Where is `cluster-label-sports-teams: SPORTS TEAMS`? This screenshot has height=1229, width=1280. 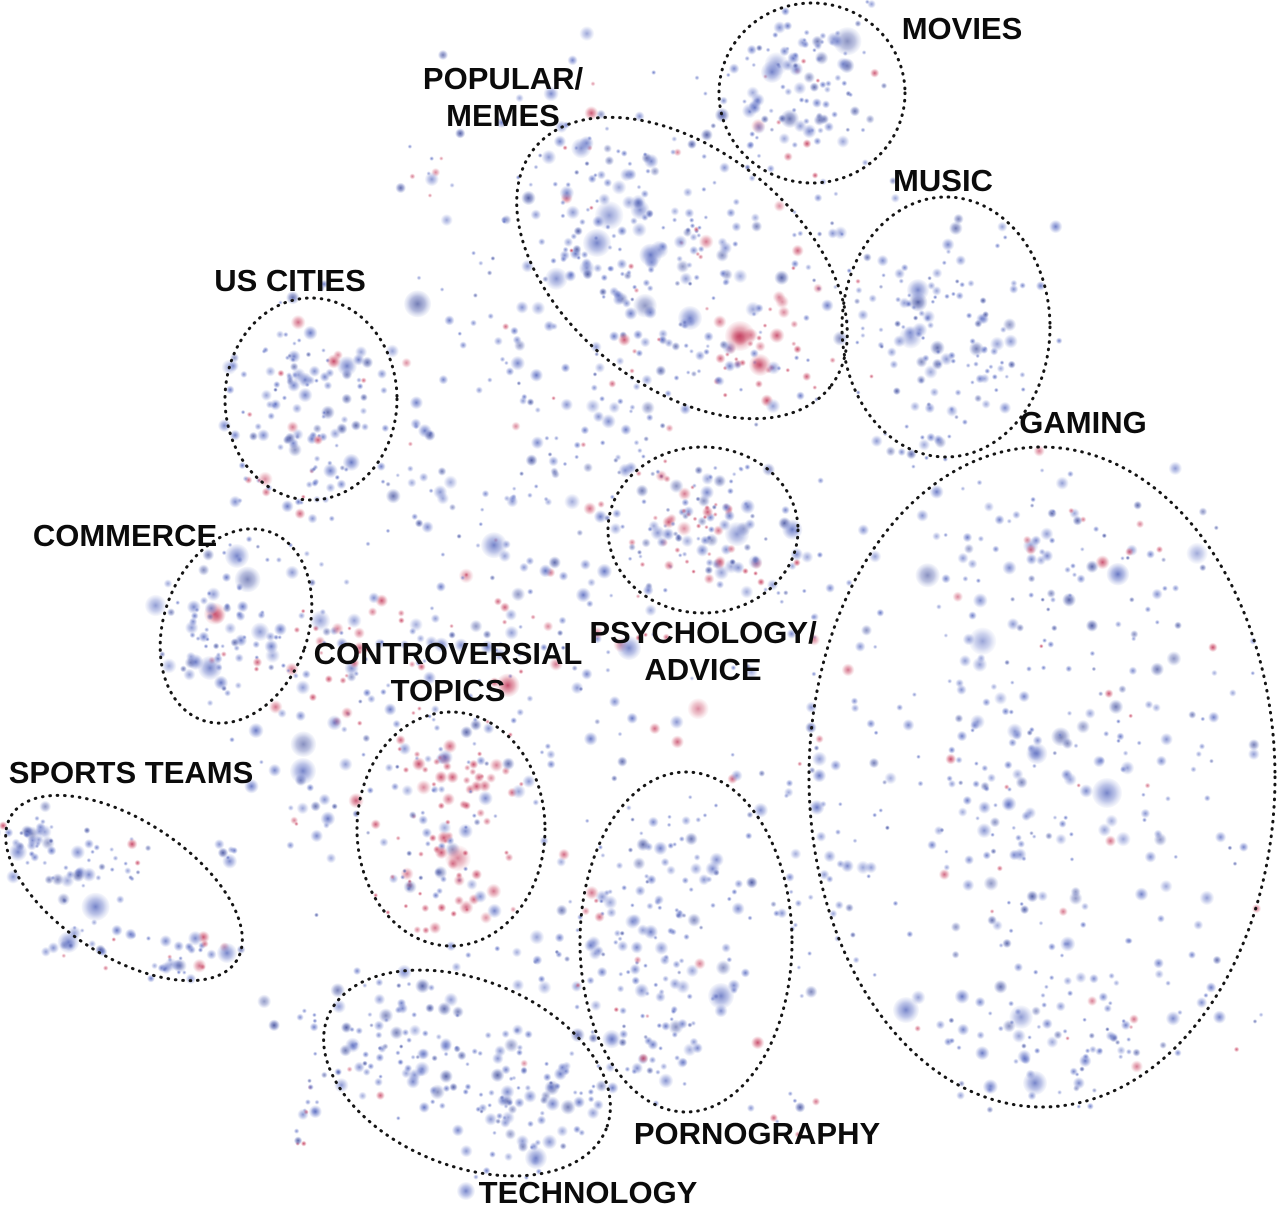
cluster-label-sports-teams: SPORTS TEAMS is located at coordinates (131, 772).